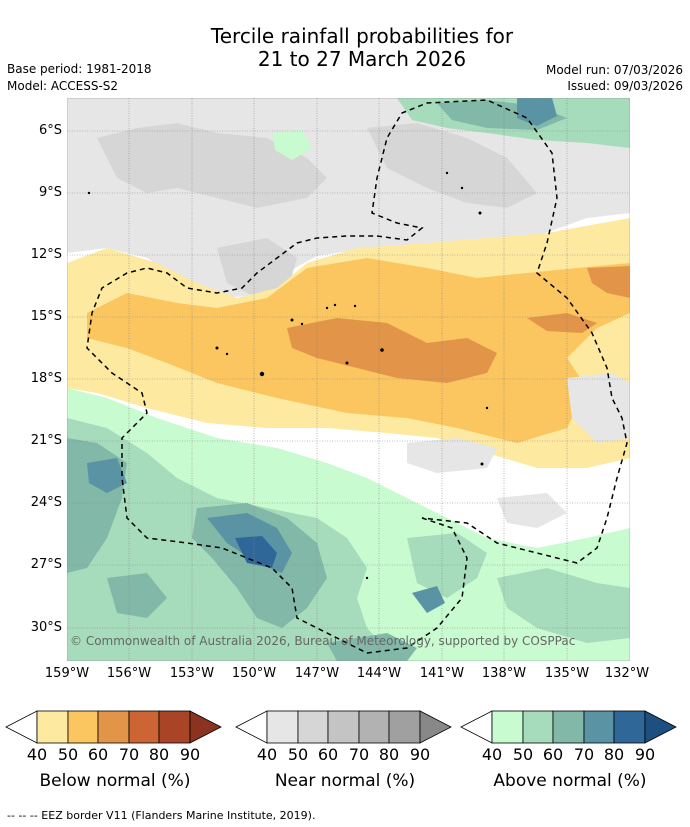 The width and height of the screenshot is (690, 827). What do you see at coordinates (625, 86) in the screenshot?
I see `issued-date: Issued: 09/03/2026` at bounding box center [625, 86].